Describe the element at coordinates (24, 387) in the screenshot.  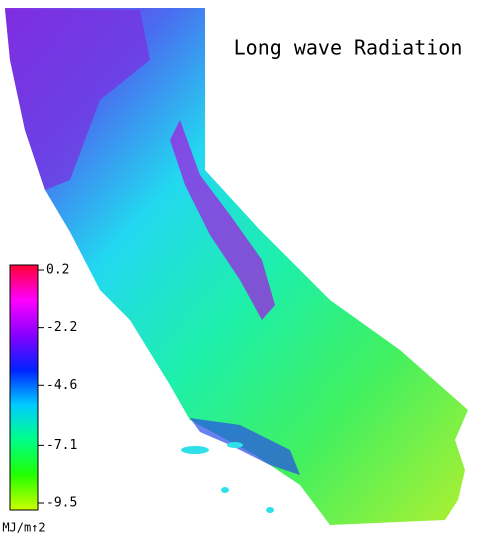
I see `colorbar` at that location.